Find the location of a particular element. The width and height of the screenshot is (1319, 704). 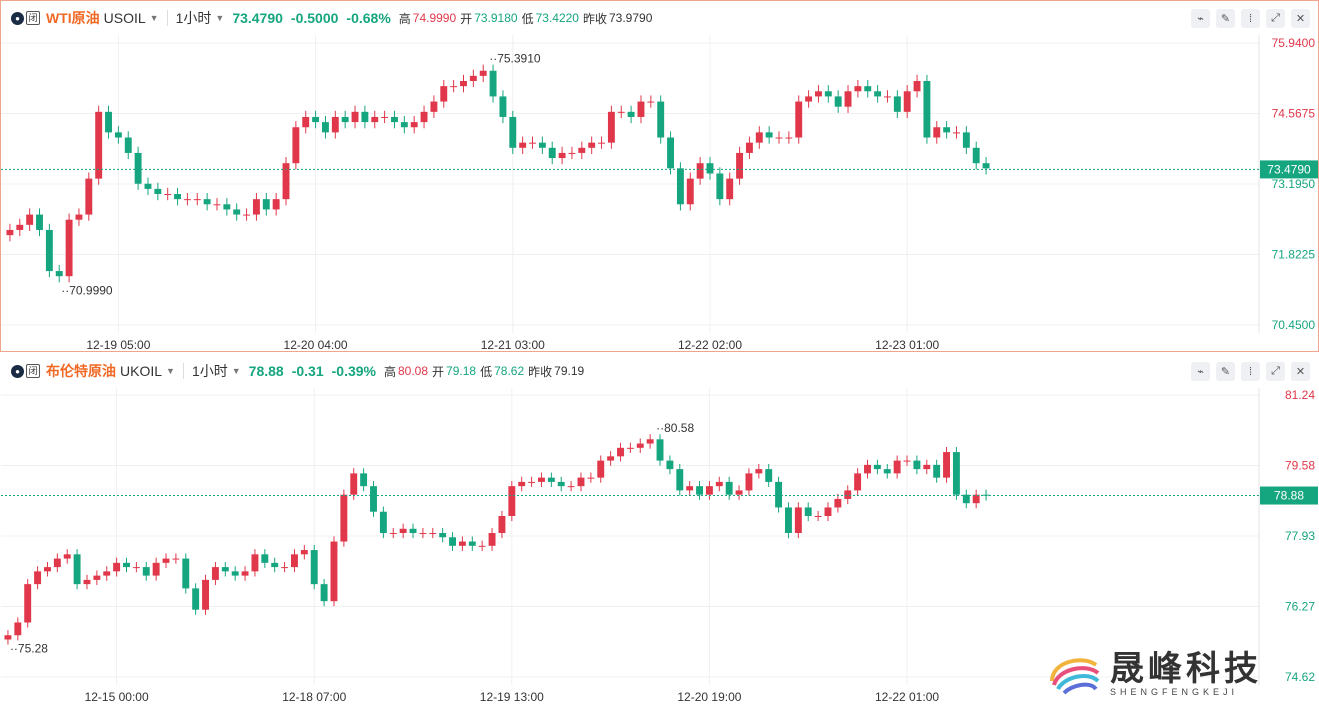

price-change-pct: -0.39% is located at coordinates (353, 371).